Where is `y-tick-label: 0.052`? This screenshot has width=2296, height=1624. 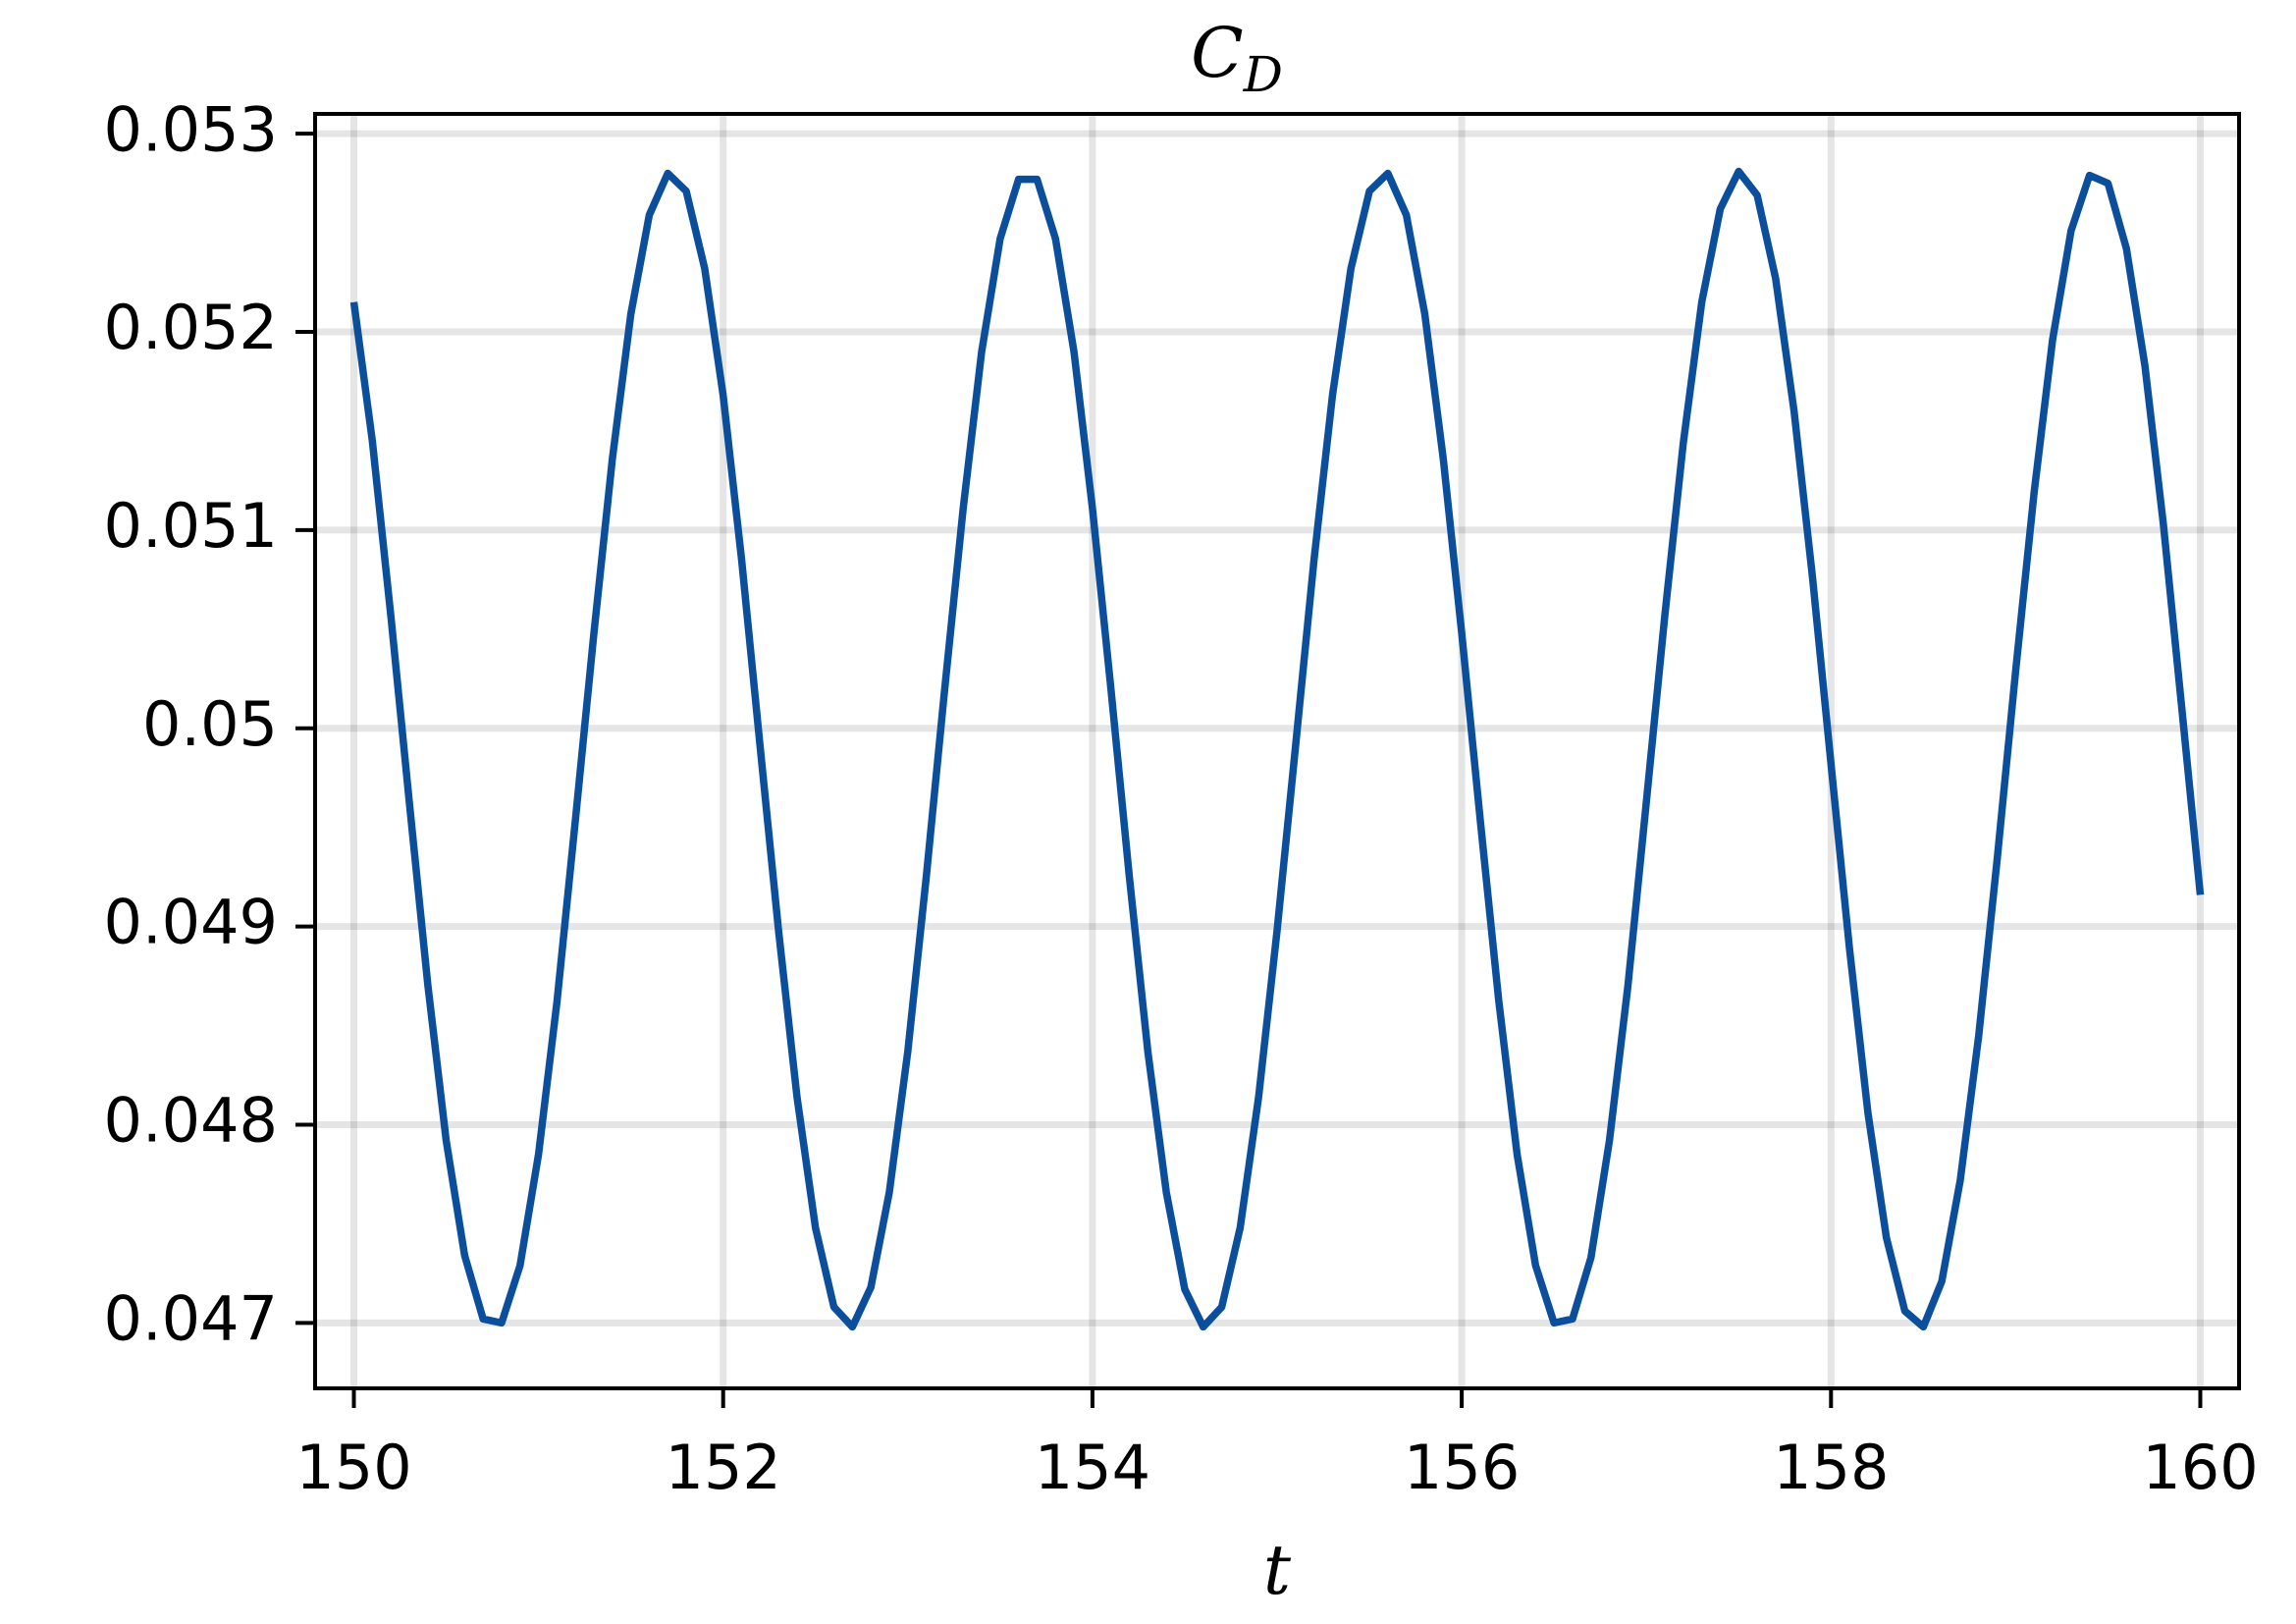
y-tick-label: 0.052 is located at coordinates (191, 327).